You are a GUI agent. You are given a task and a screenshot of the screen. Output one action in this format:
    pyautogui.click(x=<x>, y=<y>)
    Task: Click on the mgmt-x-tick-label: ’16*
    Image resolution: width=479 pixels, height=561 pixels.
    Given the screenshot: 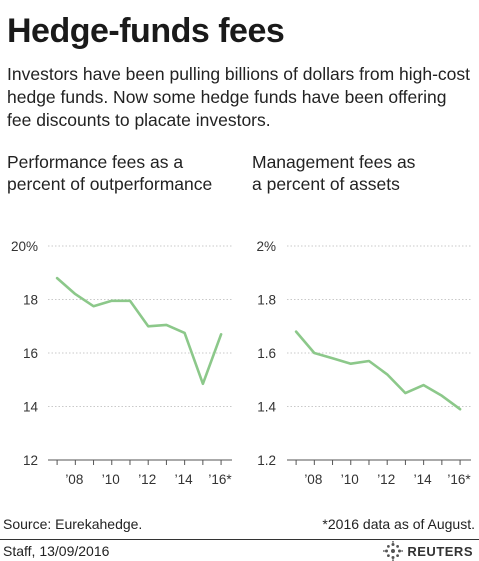 What is the action you would take?
    pyautogui.click(x=459, y=479)
    